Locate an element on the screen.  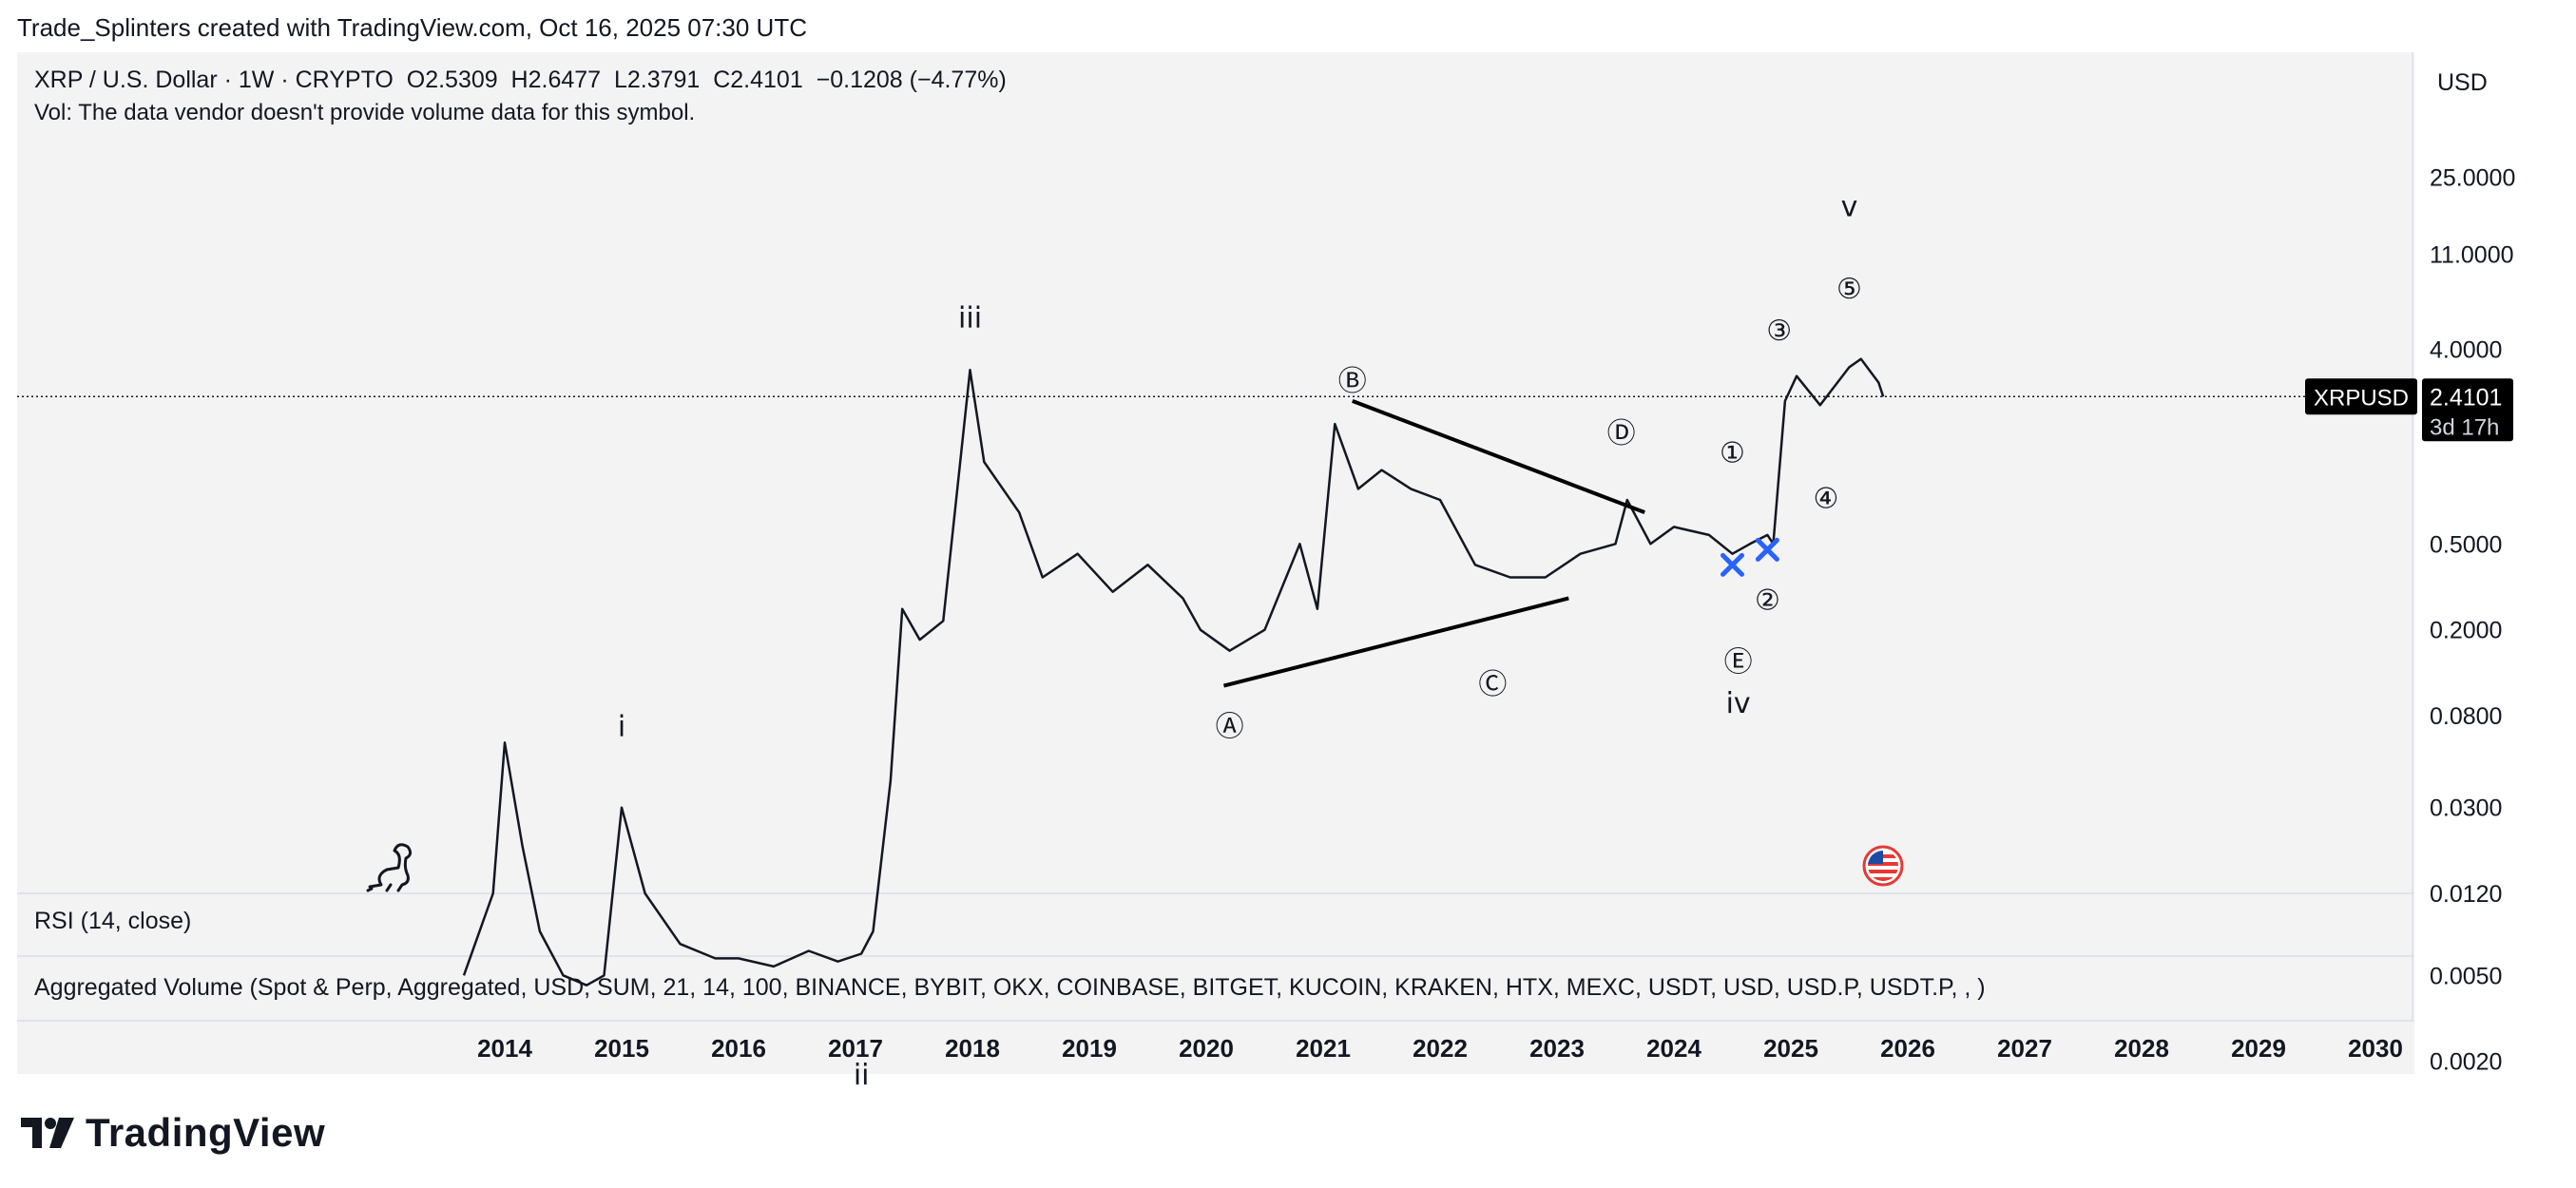
x-tick-label: 2020 is located at coordinates (1207, 1048).